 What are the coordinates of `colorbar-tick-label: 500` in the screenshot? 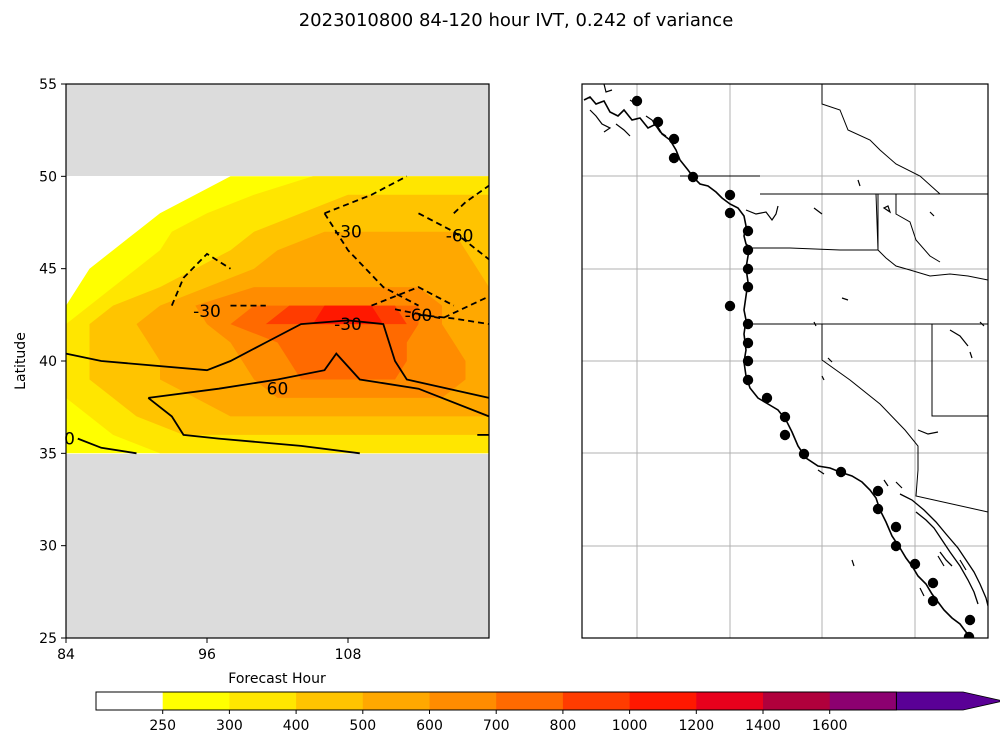 It's located at (362, 726).